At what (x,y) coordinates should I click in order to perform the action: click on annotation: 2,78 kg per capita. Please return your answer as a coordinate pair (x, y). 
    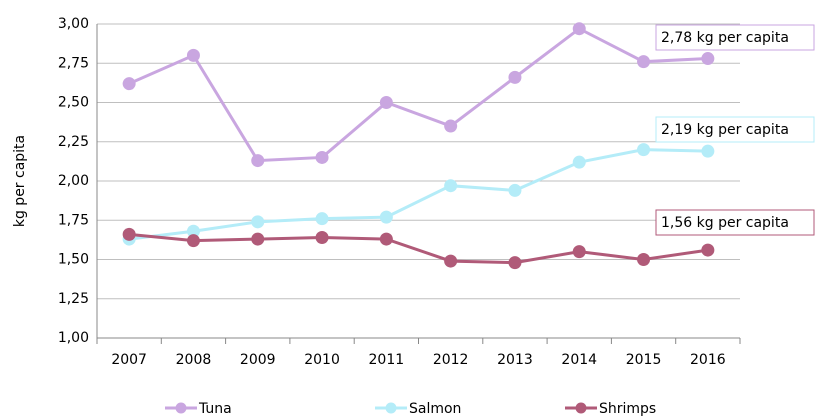
    Looking at the image, I should click on (725, 38).